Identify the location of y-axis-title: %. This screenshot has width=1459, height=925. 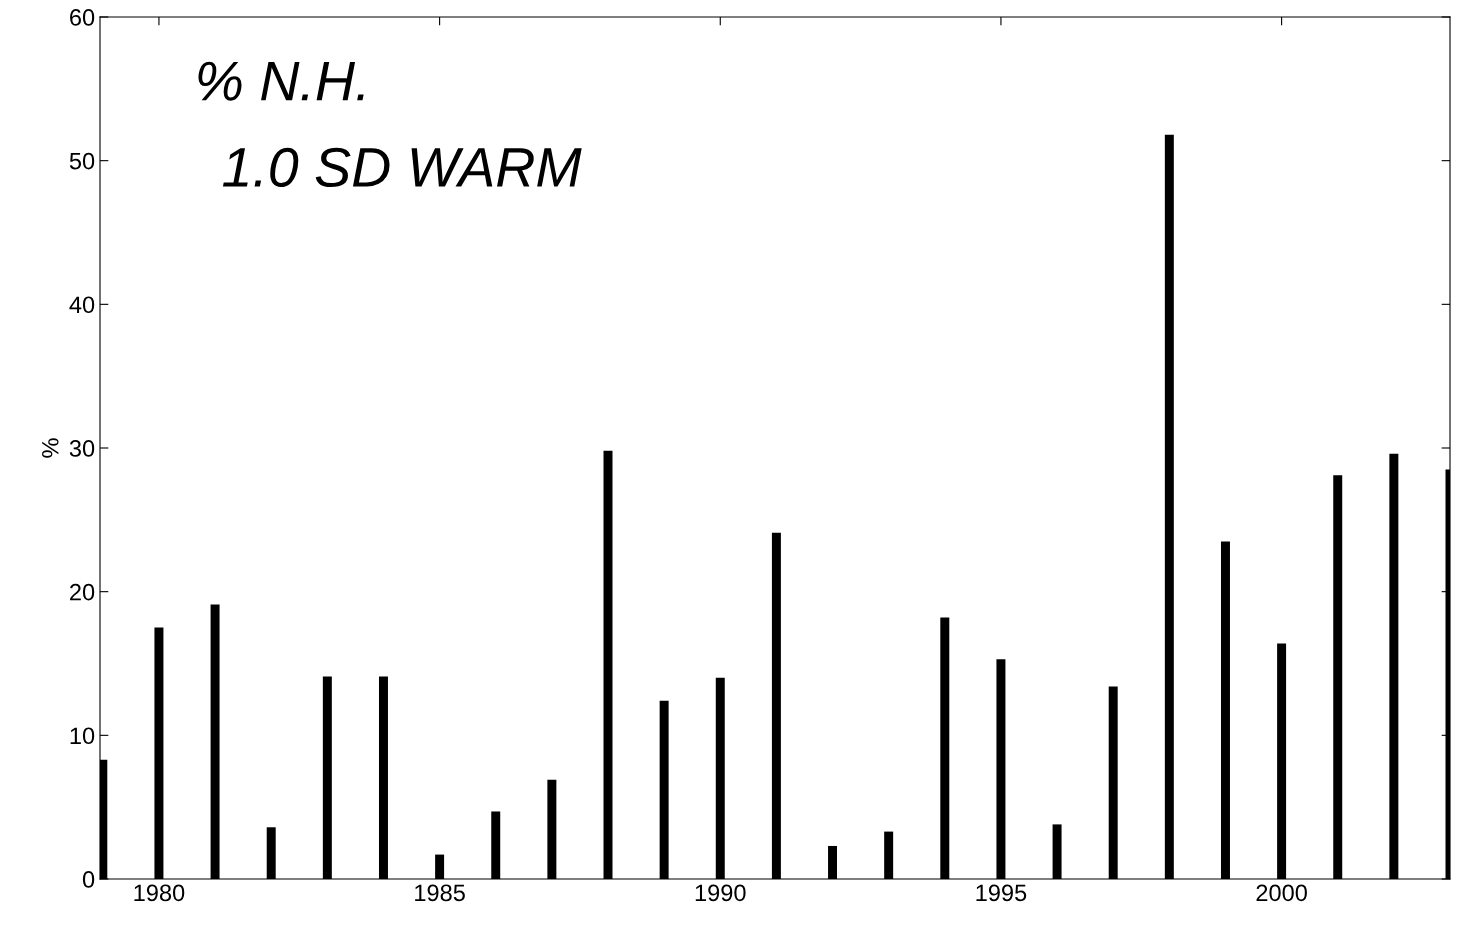
(50, 448).